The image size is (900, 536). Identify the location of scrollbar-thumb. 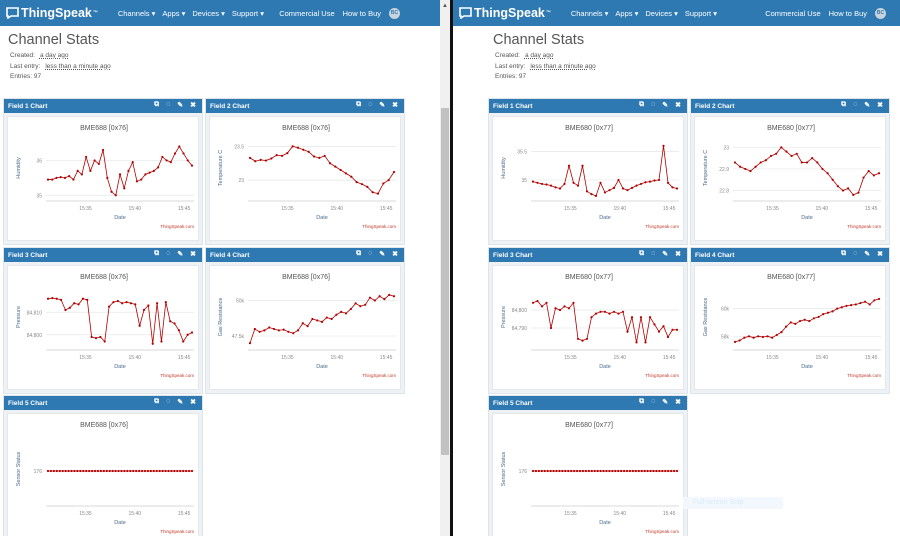
(445, 281).